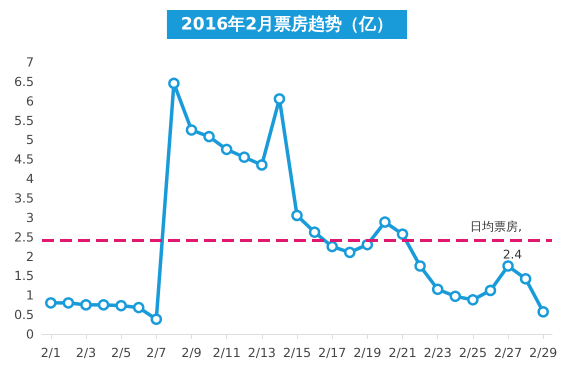  Describe the element at coordinates (472, 352) in the screenshot. I see `x-tick-label: 2/25` at that location.